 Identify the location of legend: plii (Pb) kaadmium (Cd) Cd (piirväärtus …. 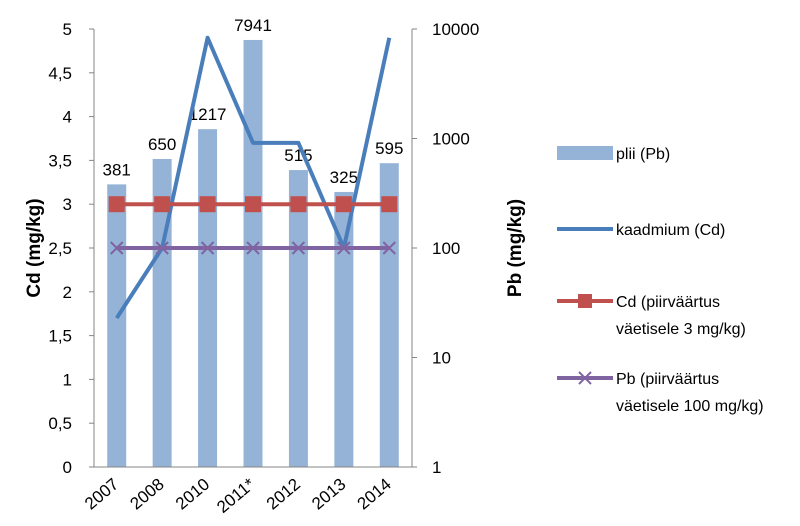
(660, 280).